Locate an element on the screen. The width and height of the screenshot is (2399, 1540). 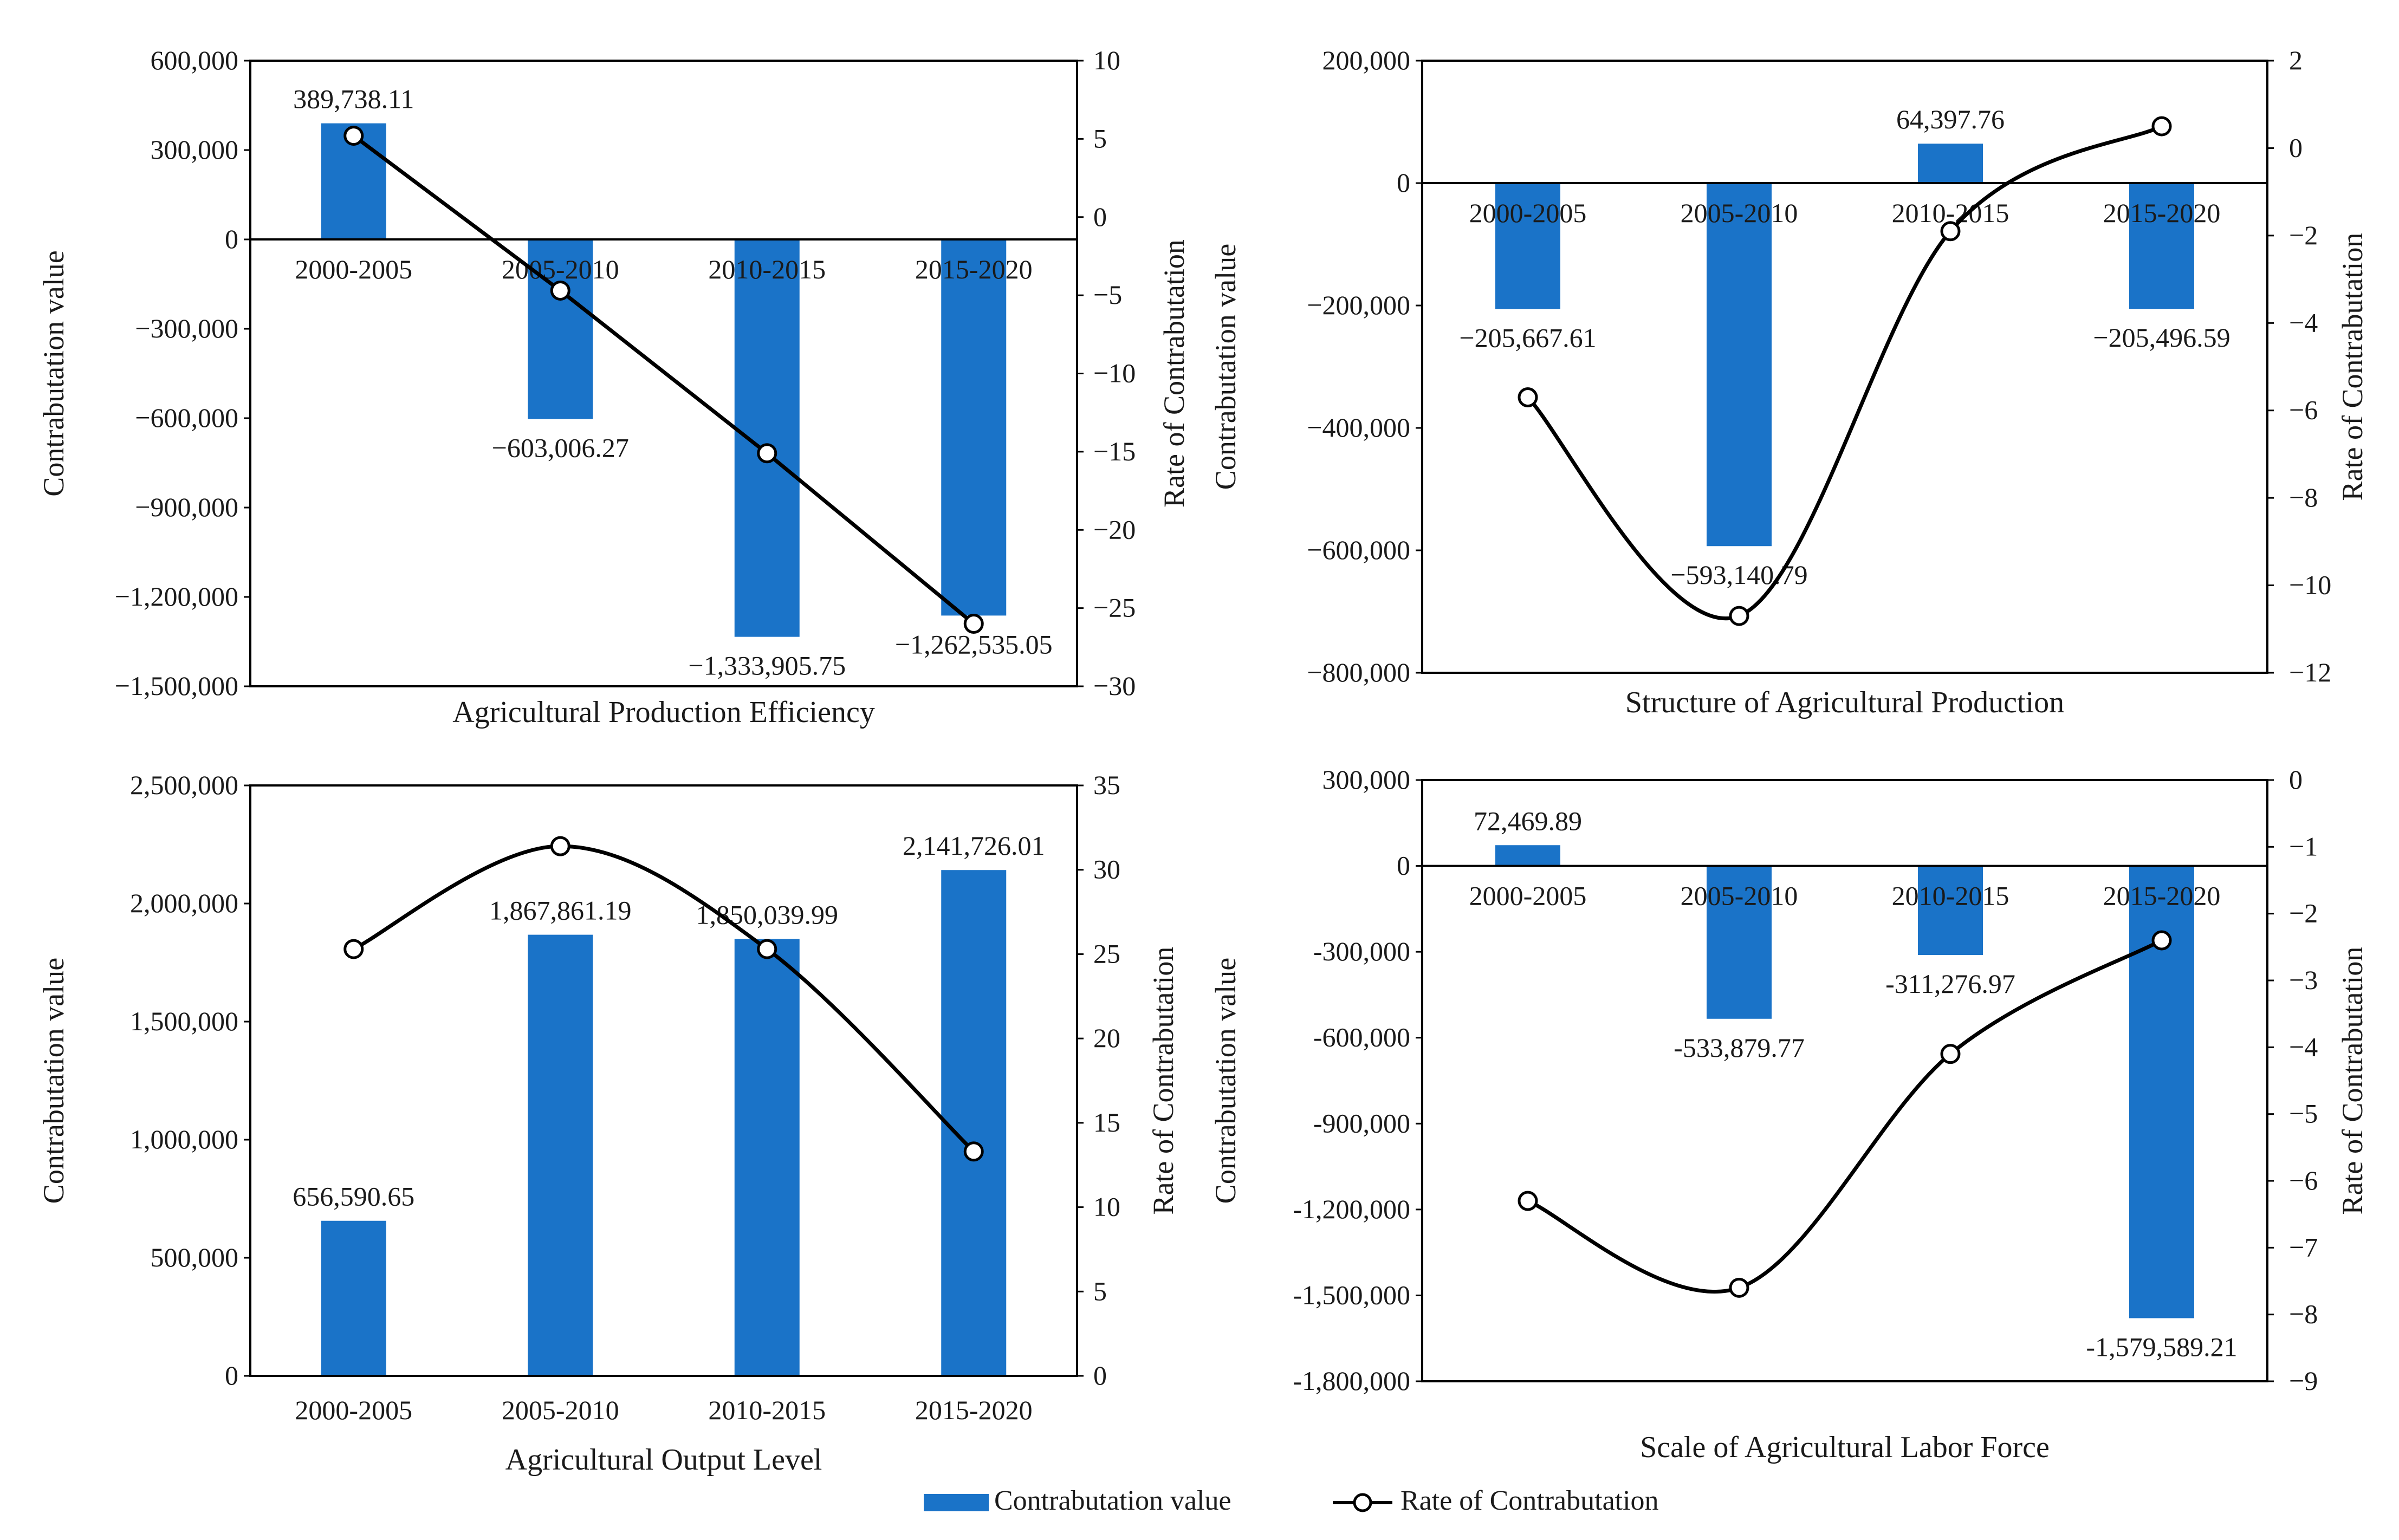
value-label: 72,469.89 is located at coordinates (1528, 820).